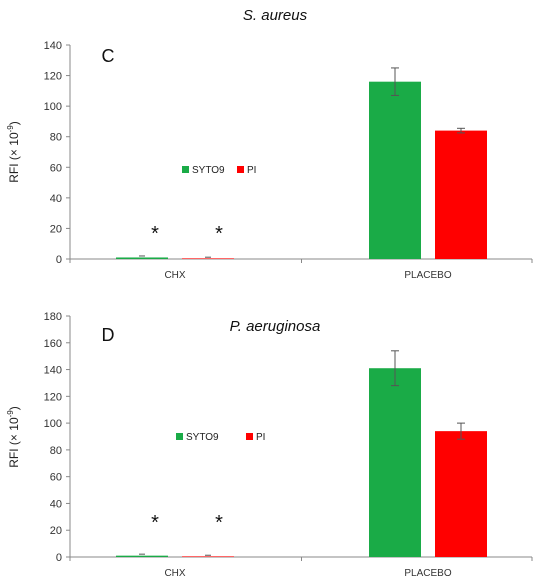  I want to click on chart-title: S. aureus, so click(275, 15).